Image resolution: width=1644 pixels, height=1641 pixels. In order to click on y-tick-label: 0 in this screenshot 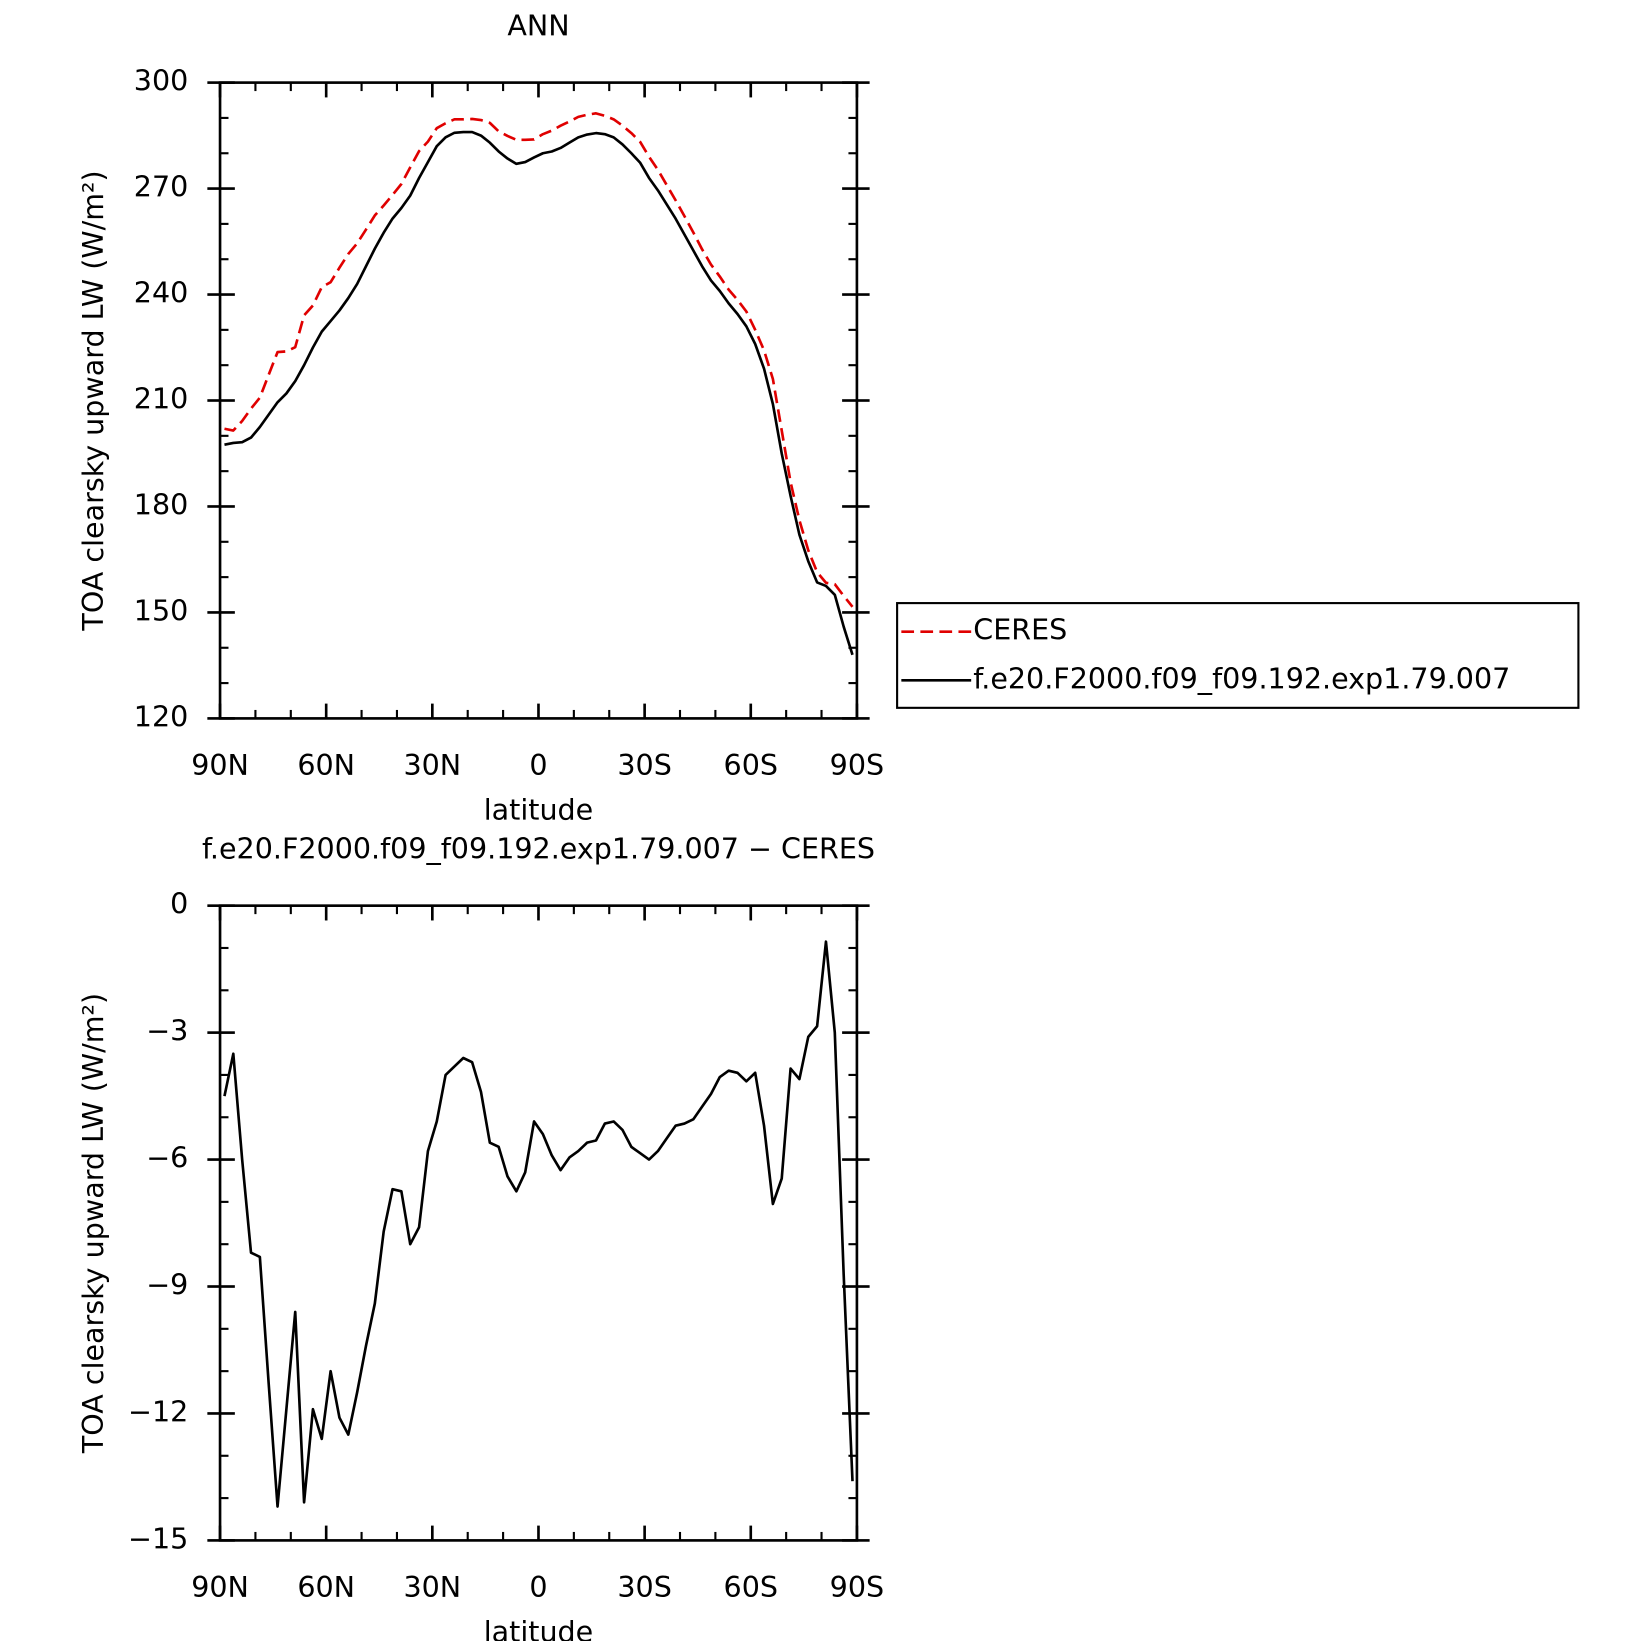, I will do `click(179, 904)`.